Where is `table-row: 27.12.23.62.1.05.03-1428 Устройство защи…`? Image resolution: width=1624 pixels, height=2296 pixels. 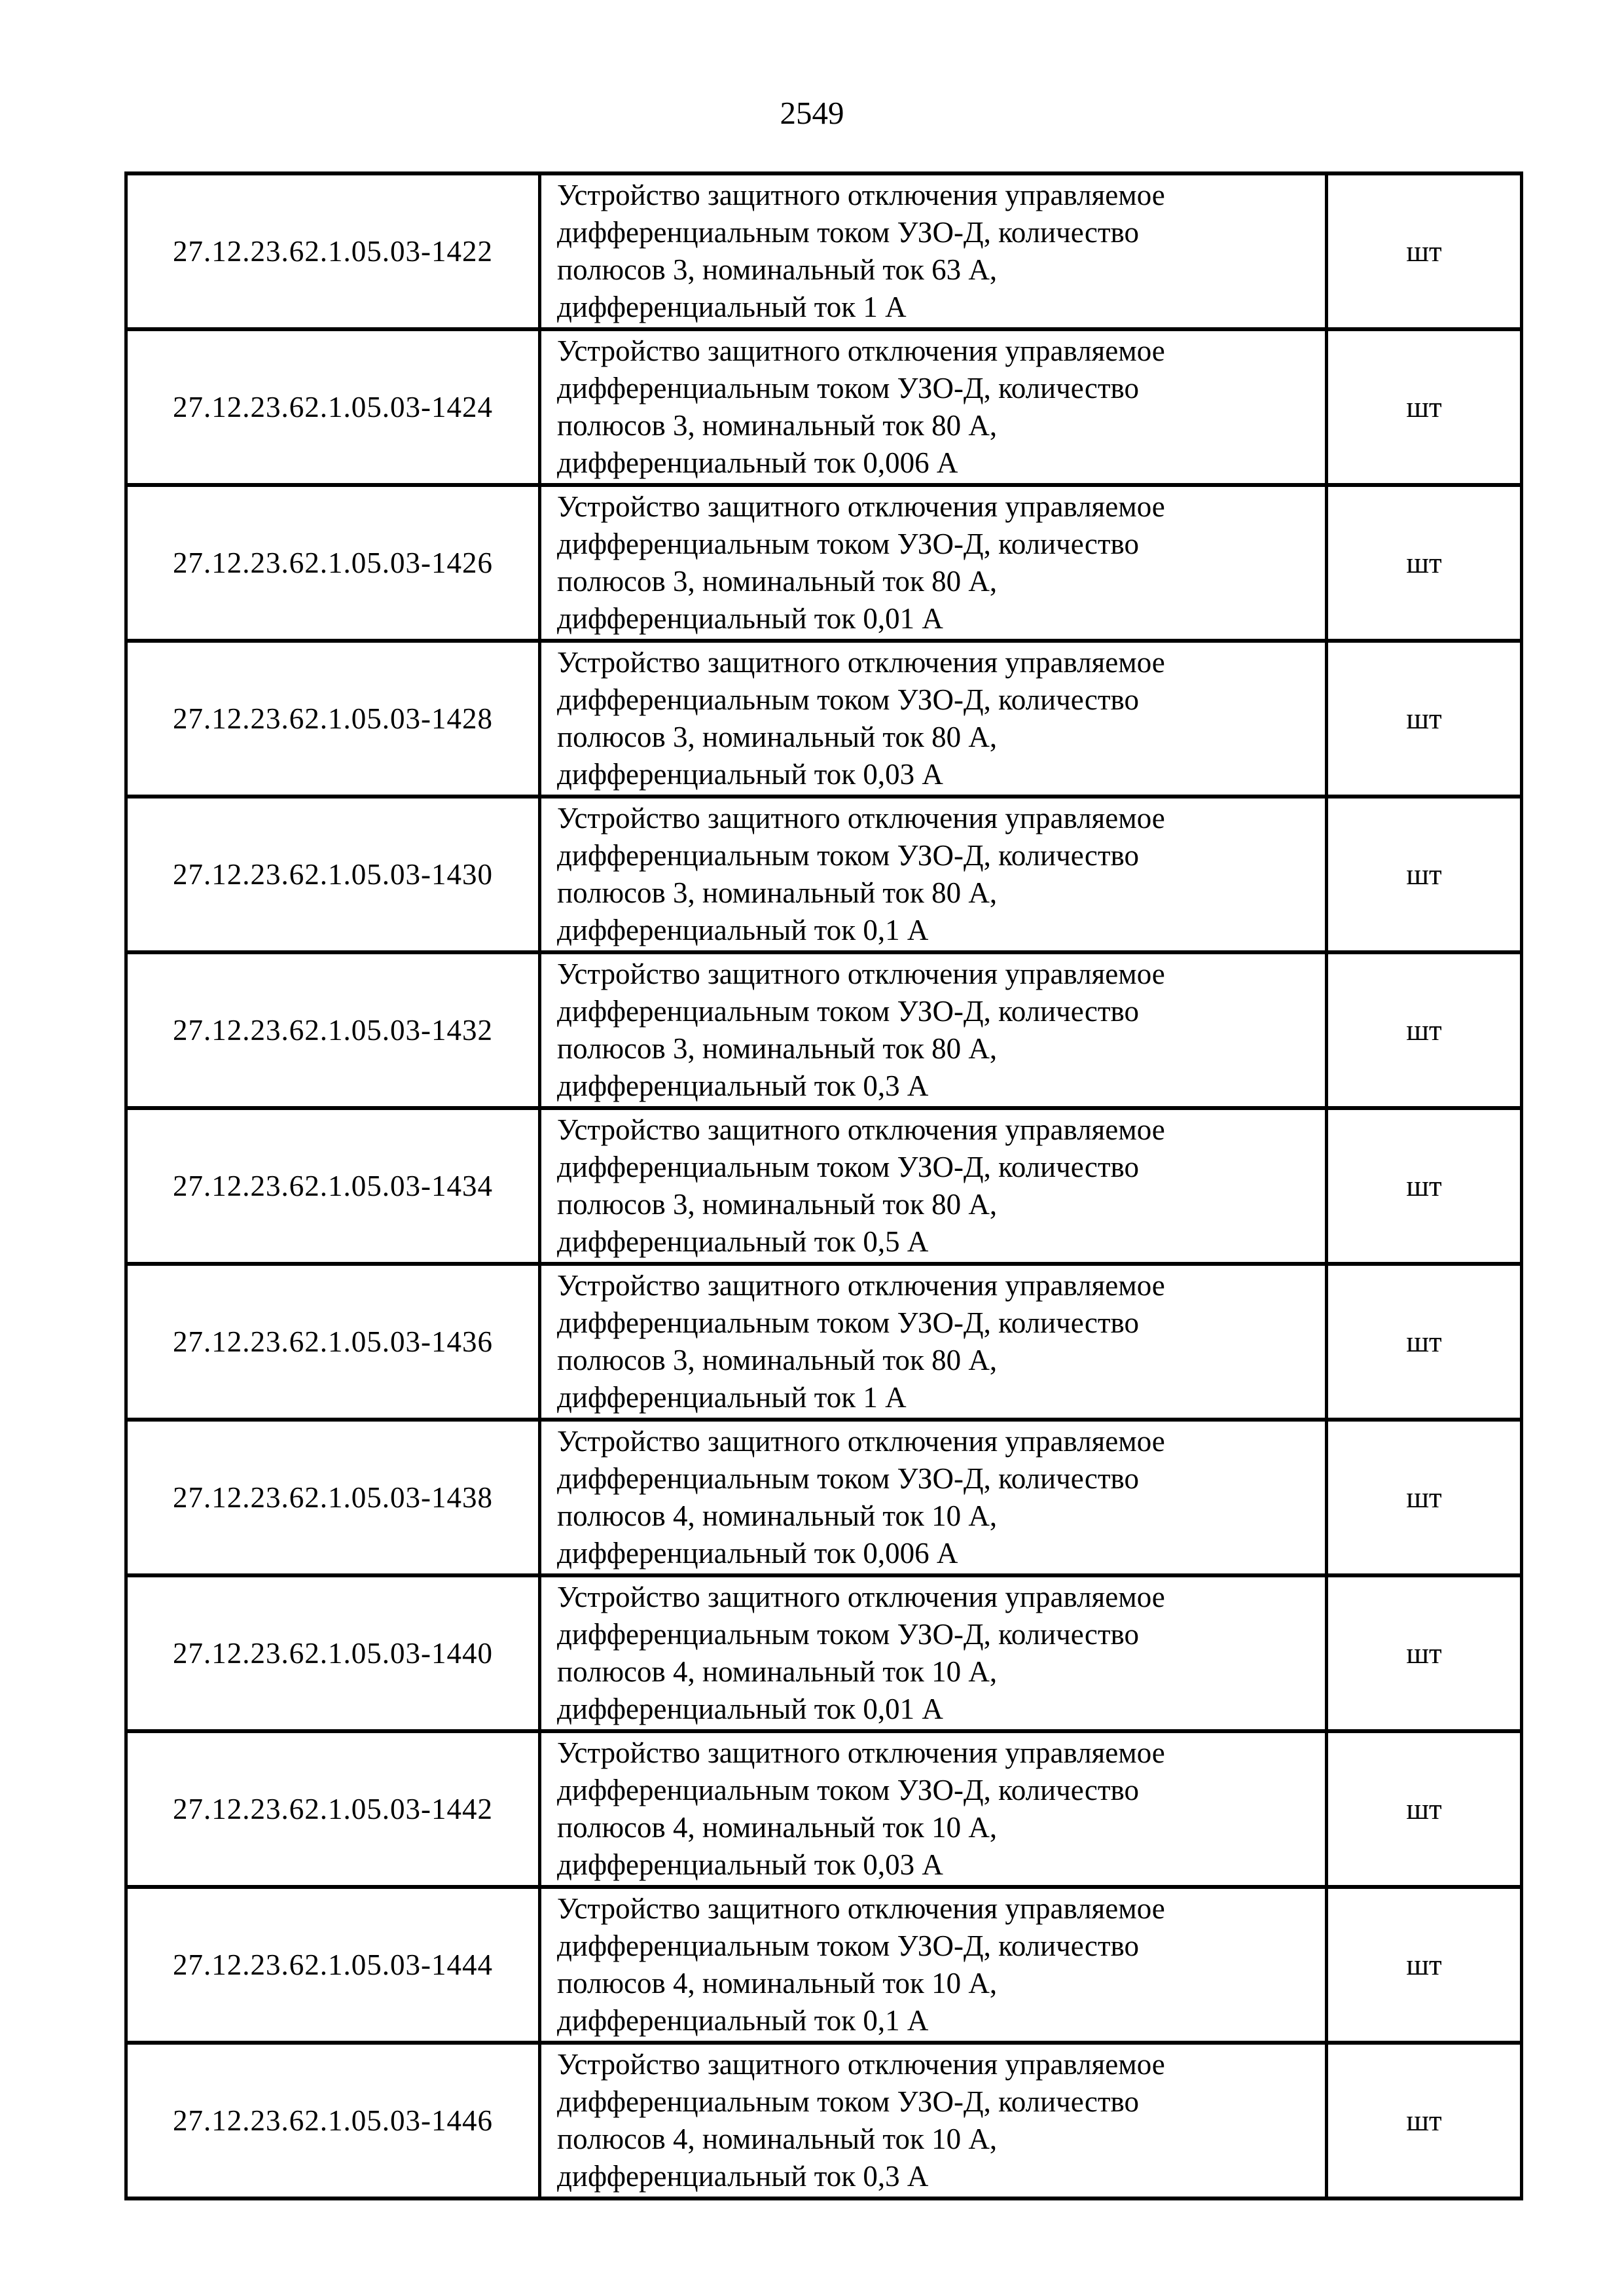 table-row: 27.12.23.62.1.05.03-1428 Устройство защи… is located at coordinates (823, 719).